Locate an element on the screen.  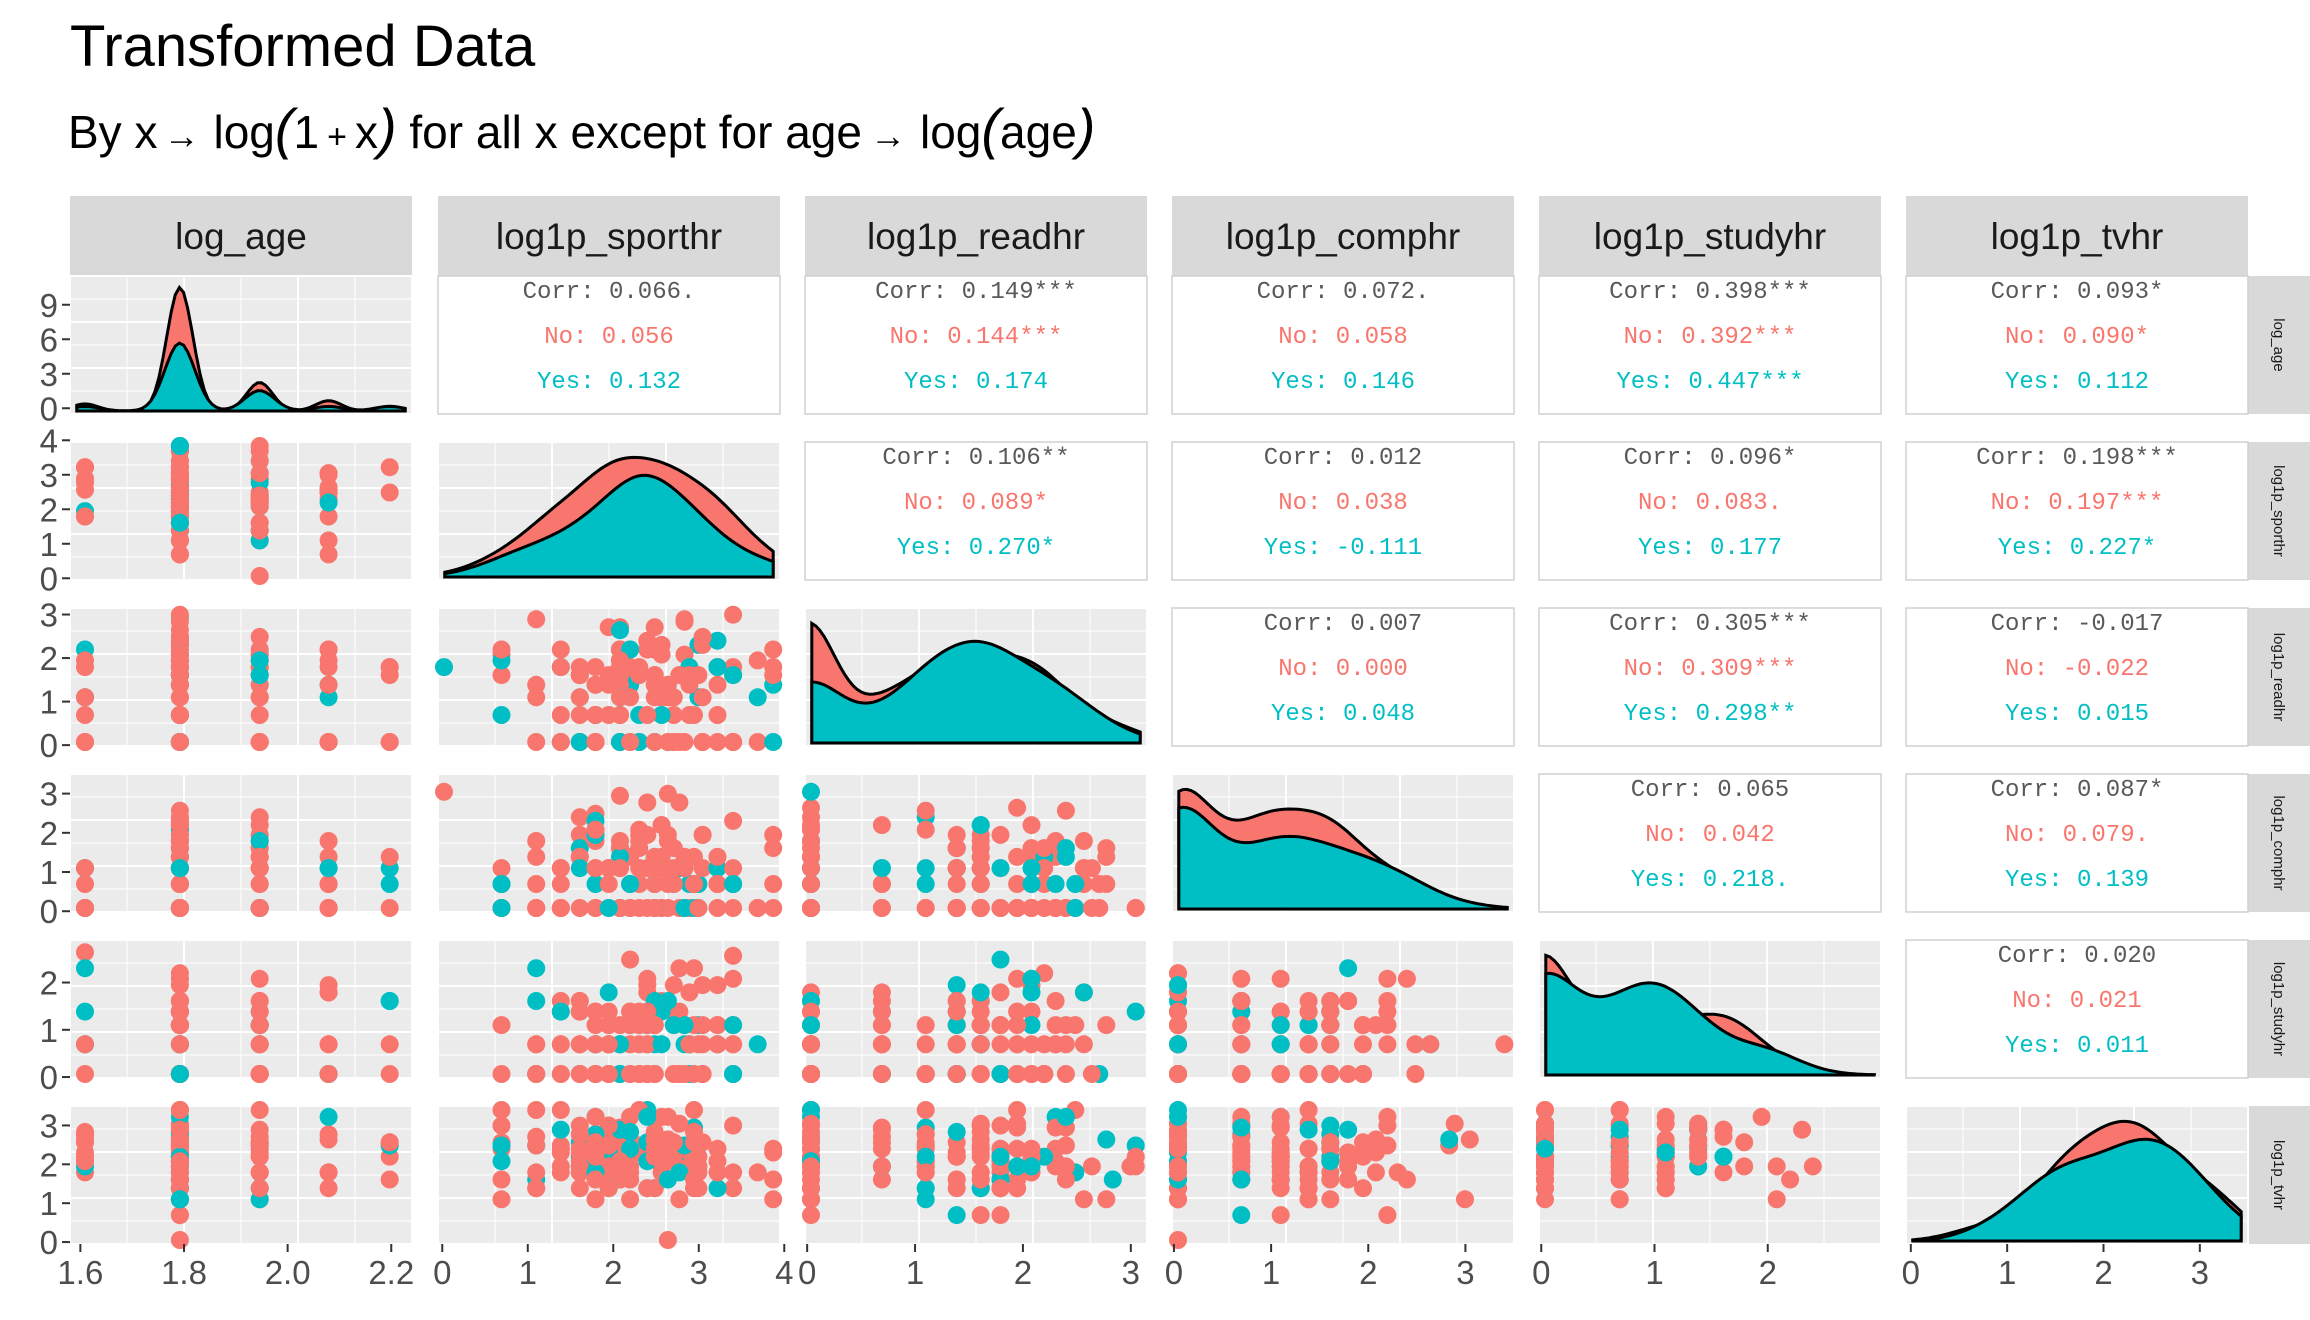
corr-panel: Corr: 0.198*** No: 0.197*** Yes: 0.227* is located at coordinates (2077, 511).